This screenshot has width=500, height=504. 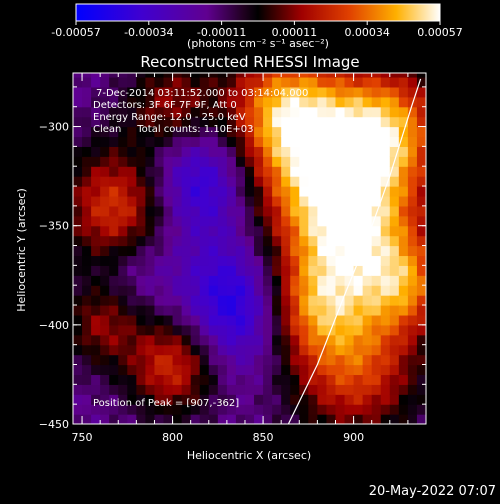 I want to click on chart-title: Reconstructed RHESSI Image, so click(x=249, y=62).